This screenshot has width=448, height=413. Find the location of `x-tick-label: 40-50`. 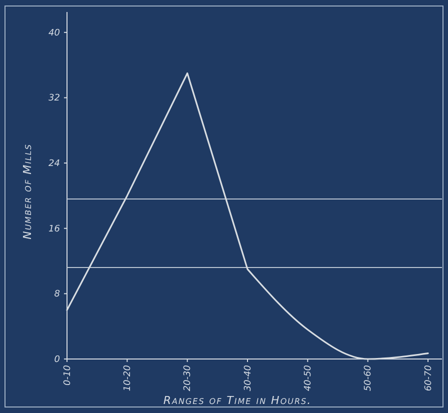

x-tick-label: 40-50 is located at coordinates (309, 378).